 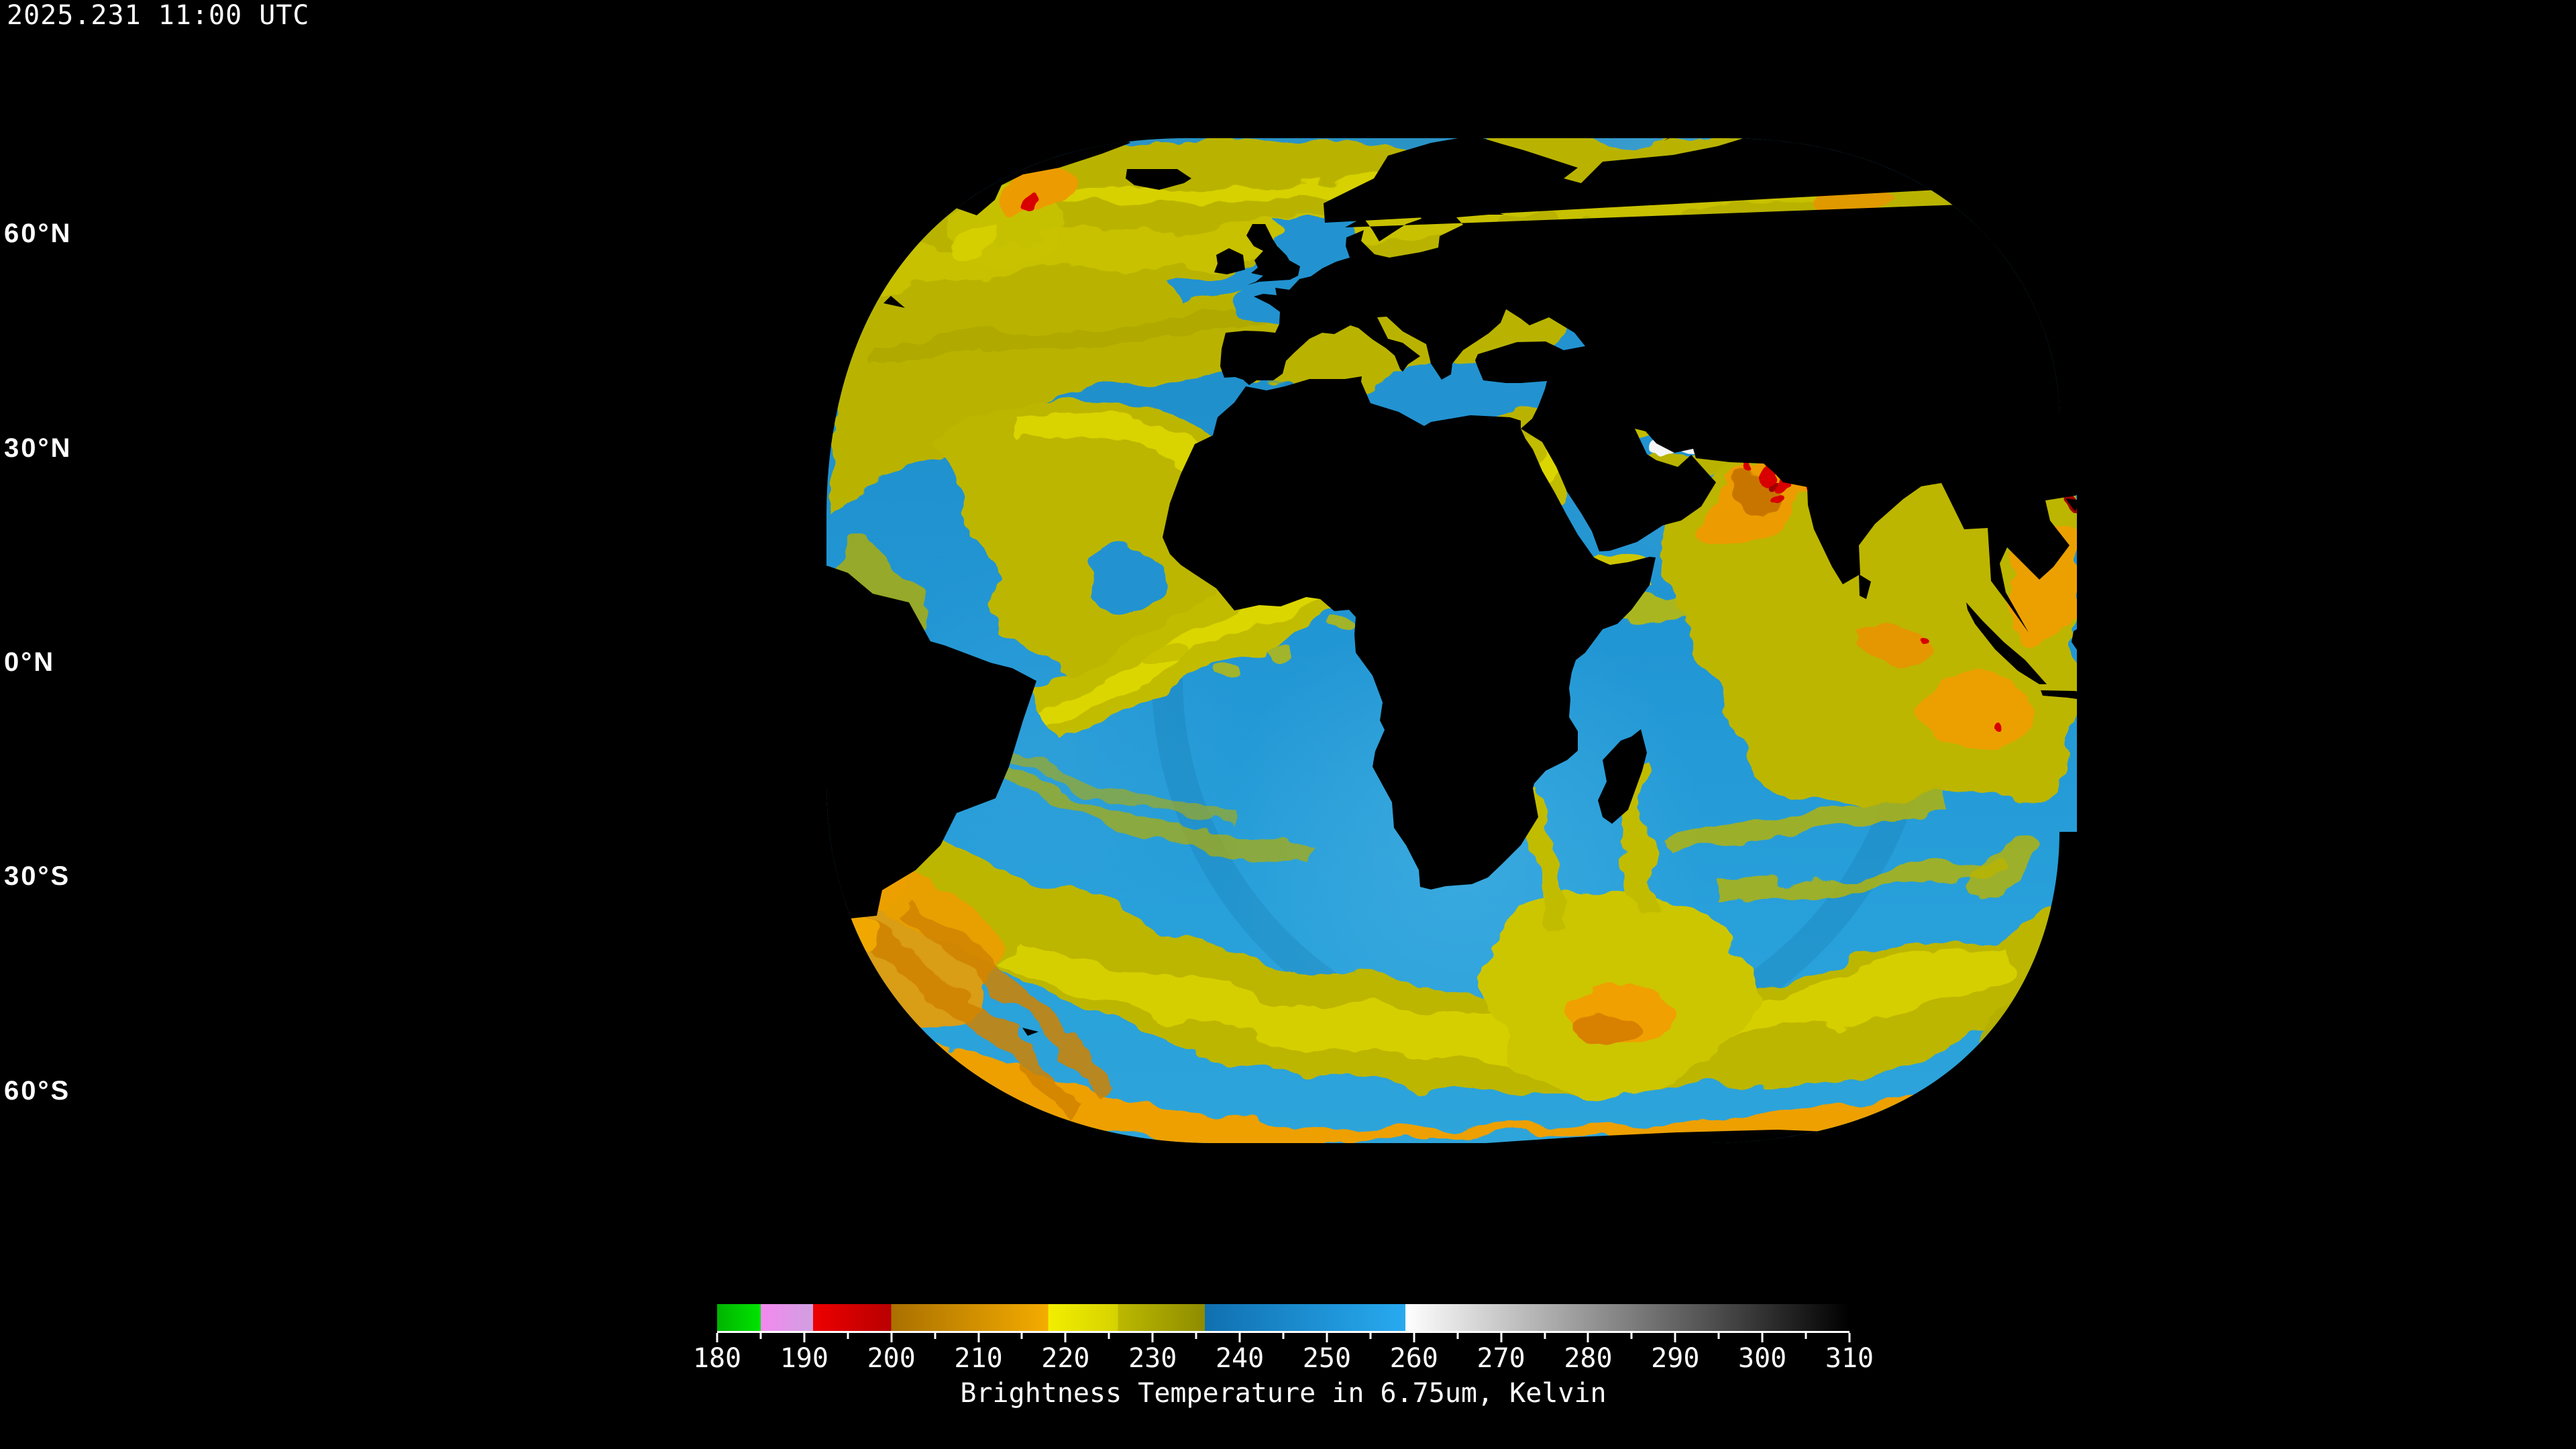 I want to click on colorbar-tick-label: 300, so click(x=1762, y=1358).